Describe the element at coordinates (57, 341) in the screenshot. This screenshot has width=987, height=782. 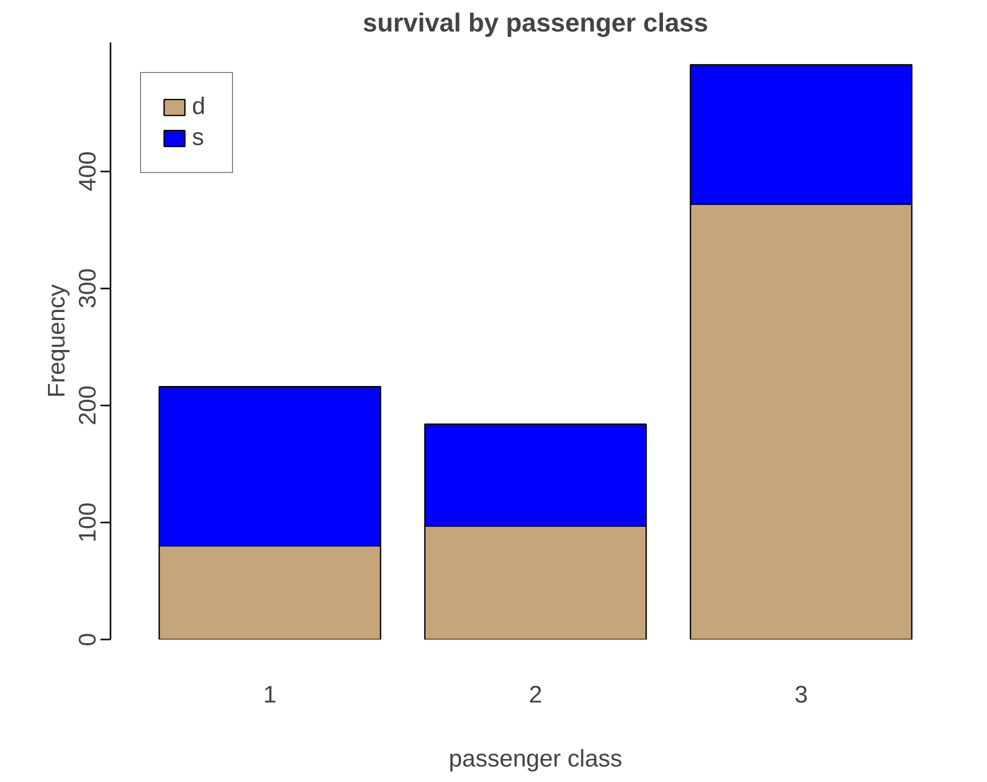
I see `y-axis-title: Frequency` at that location.